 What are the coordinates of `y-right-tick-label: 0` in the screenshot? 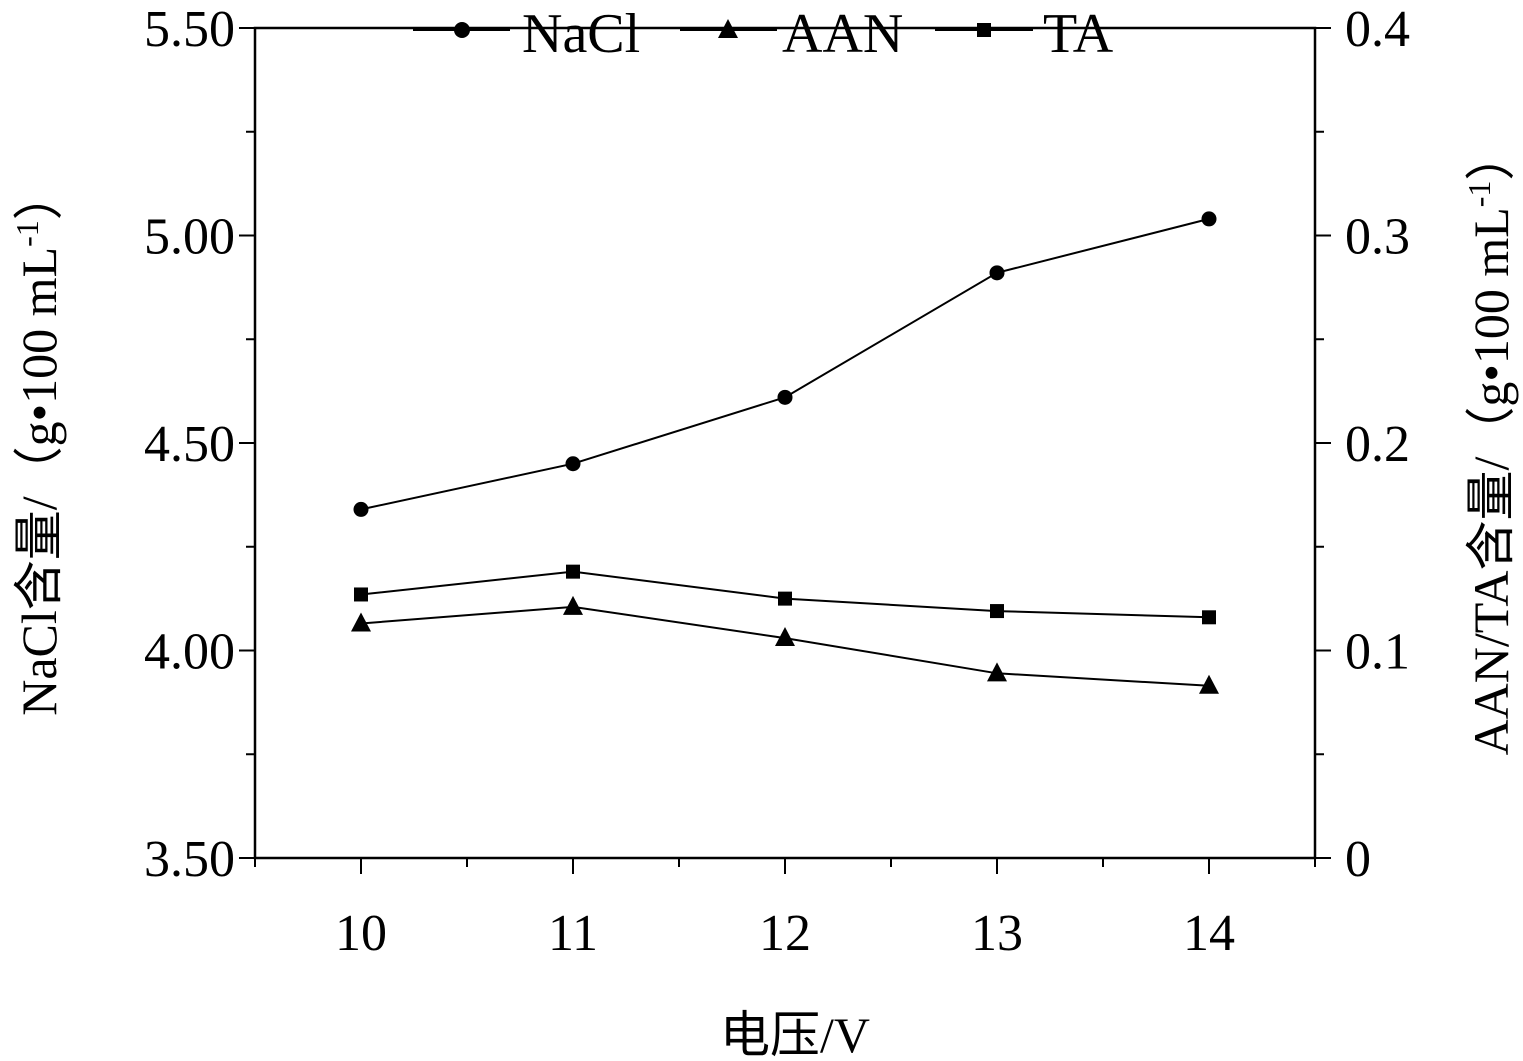 It's located at (1358, 859).